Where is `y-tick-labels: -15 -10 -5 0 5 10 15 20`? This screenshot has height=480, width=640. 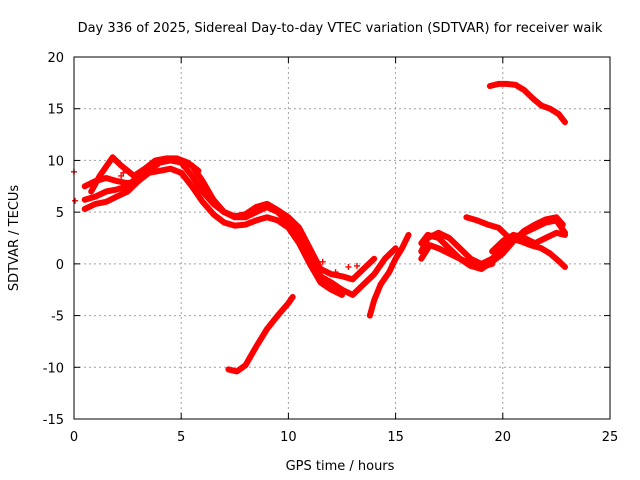 y-tick-labels: -15 -10 -5 0 5 10 15 20 is located at coordinates (53, 239).